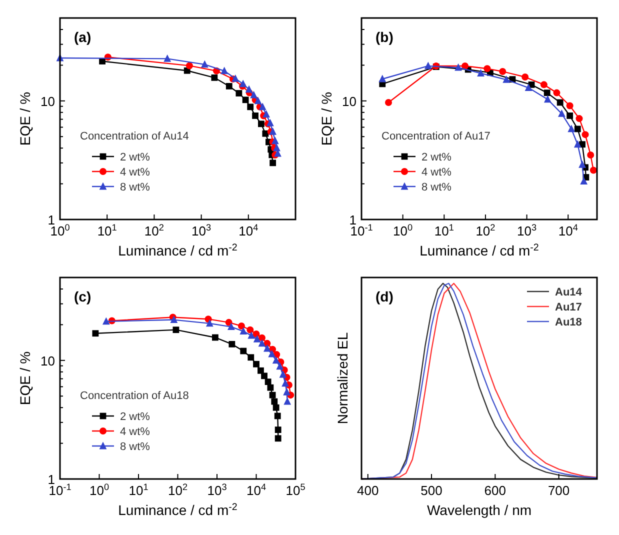 This screenshot has width=619, height=535. Describe the element at coordinates (568, 308) in the screenshot. I see `legend-label: Au17` at that location.